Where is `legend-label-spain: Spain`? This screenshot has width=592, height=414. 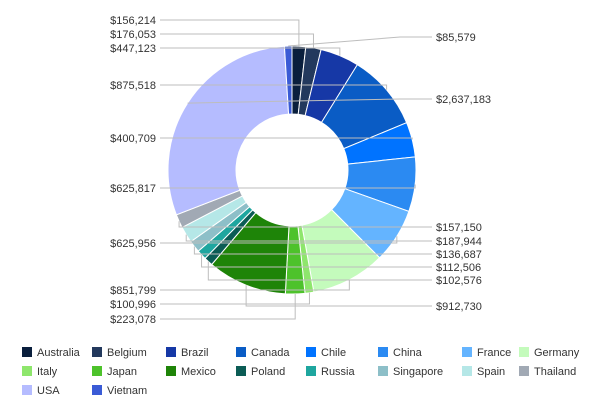
legend-label-spain: Spain is located at coordinates (491, 372).